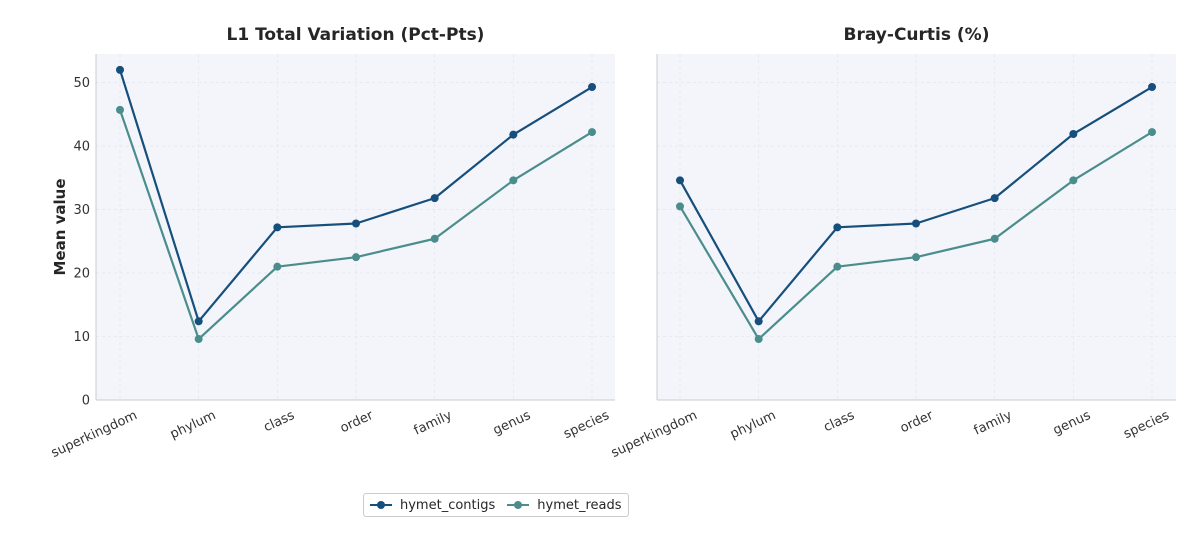 The height and width of the screenshot is (540, 1200). I want to click on legend-label: hymet_reads, so click(579, 505).